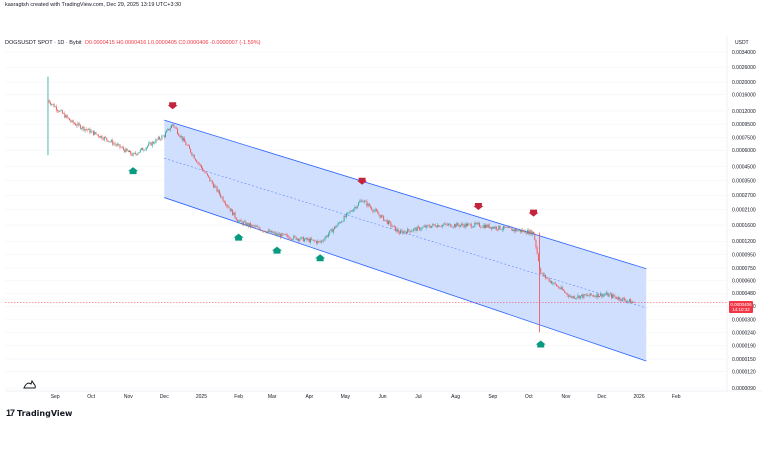 The image size is (765, 452). What do you see at coordinates (164, 397) in the screenshot?
I see `x-tick-label: Dec` at bounding box center [164, 397].